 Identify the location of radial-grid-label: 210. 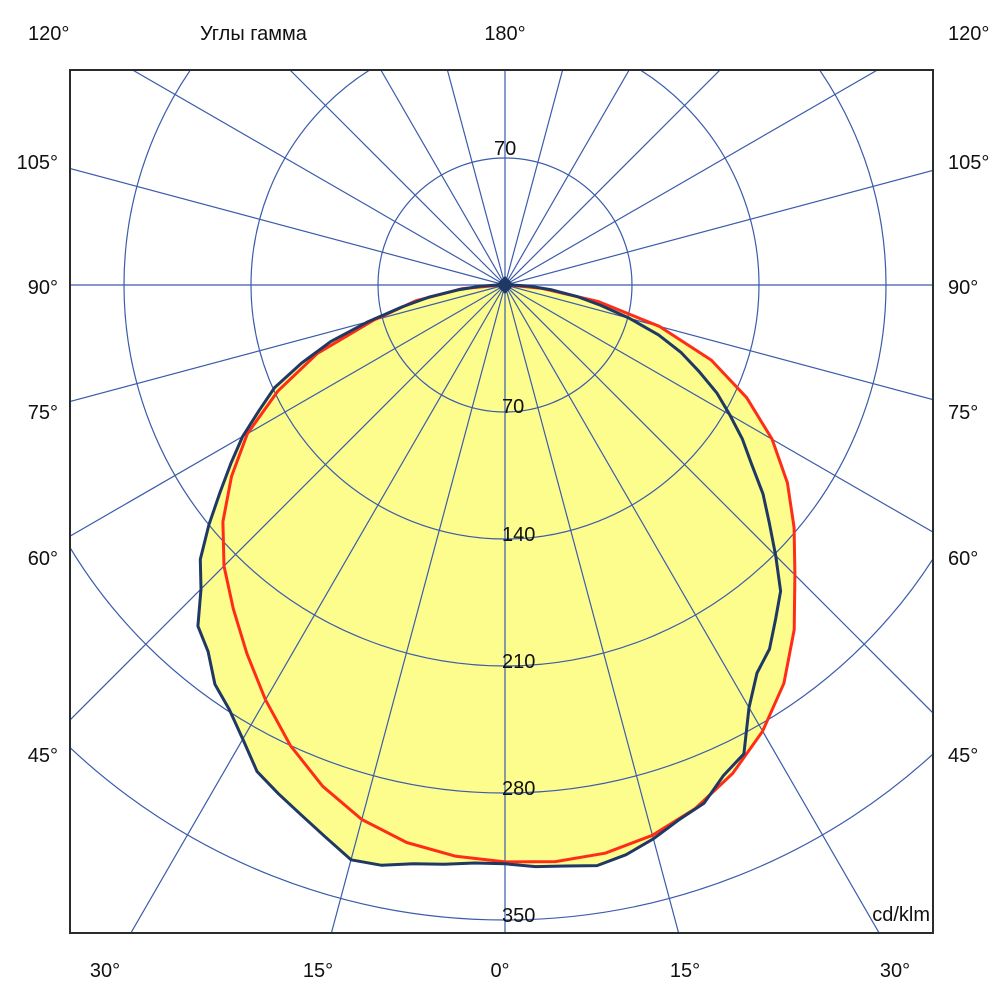
(518, 662).